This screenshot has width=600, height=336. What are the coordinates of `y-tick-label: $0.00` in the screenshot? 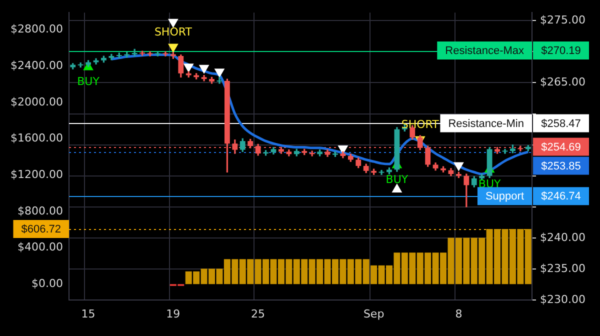 It's located at (47, 283).